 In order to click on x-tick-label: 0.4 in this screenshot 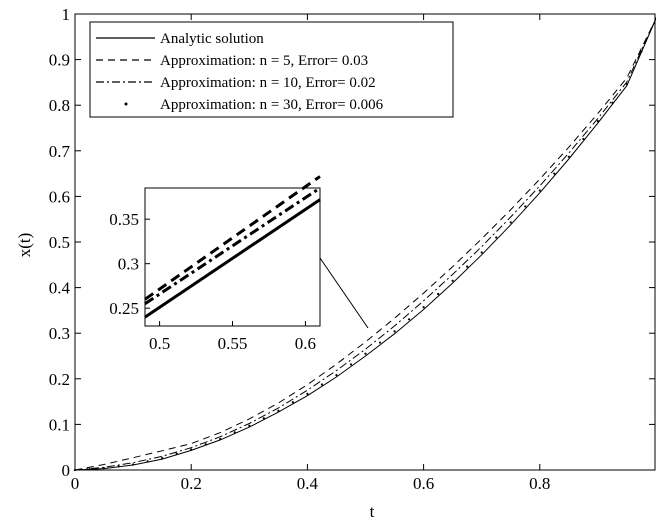, I will do `click(308, 483)`.